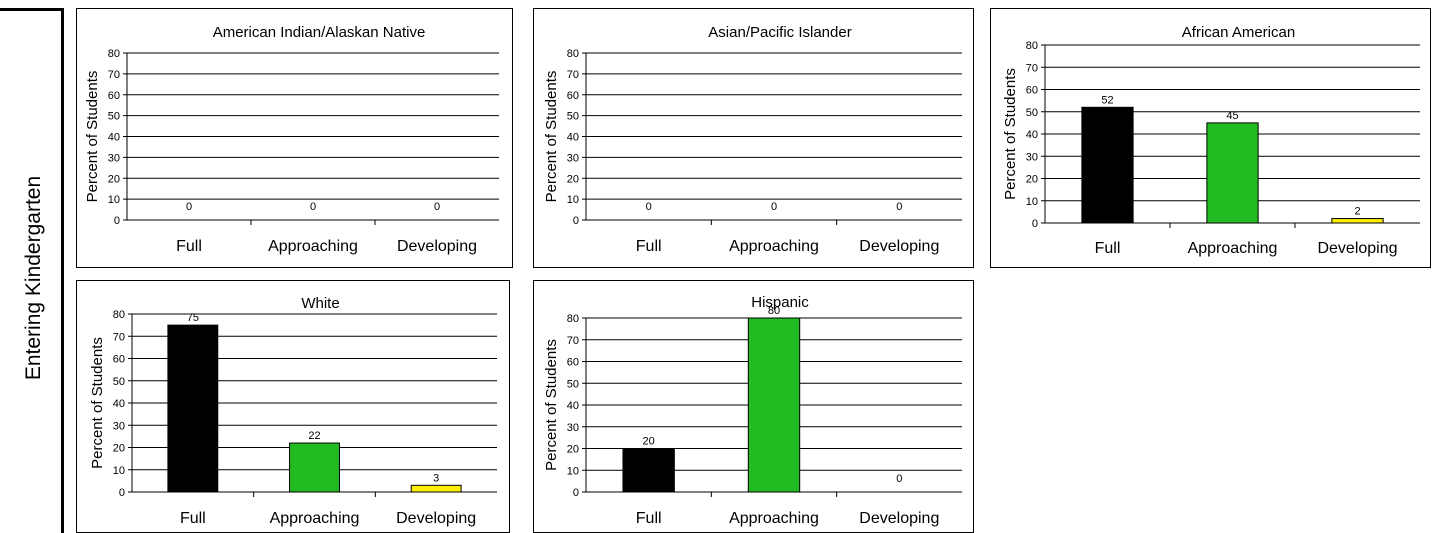  Describe the element at coordinates (314, 436) in the screenshot. I see `data-label-approaching: 22` at that location.